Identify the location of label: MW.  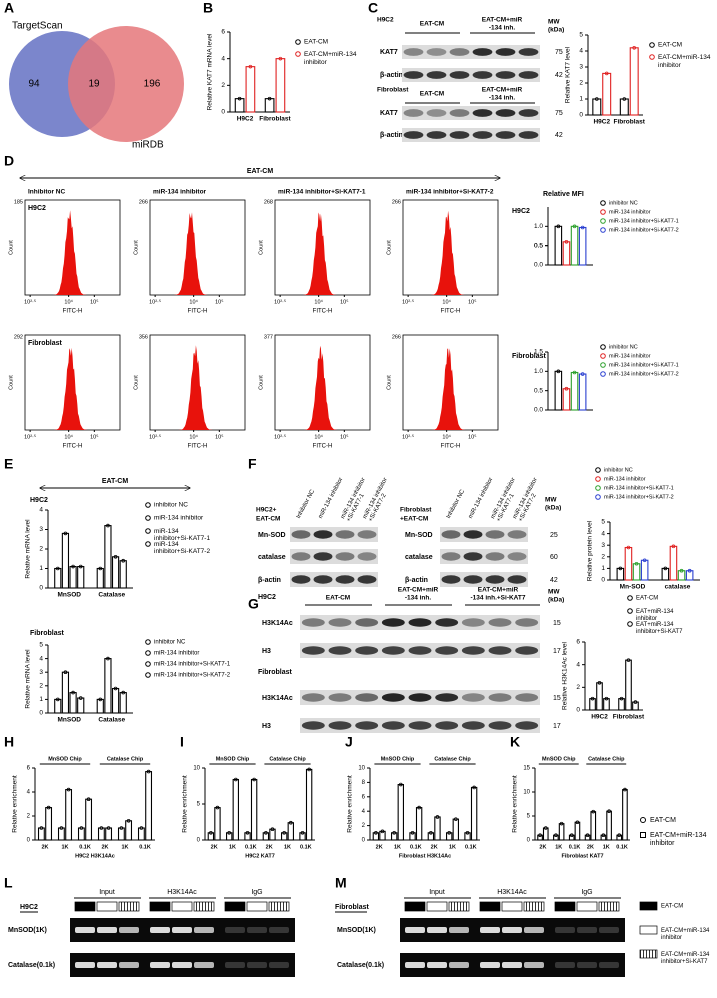
(551, 500).